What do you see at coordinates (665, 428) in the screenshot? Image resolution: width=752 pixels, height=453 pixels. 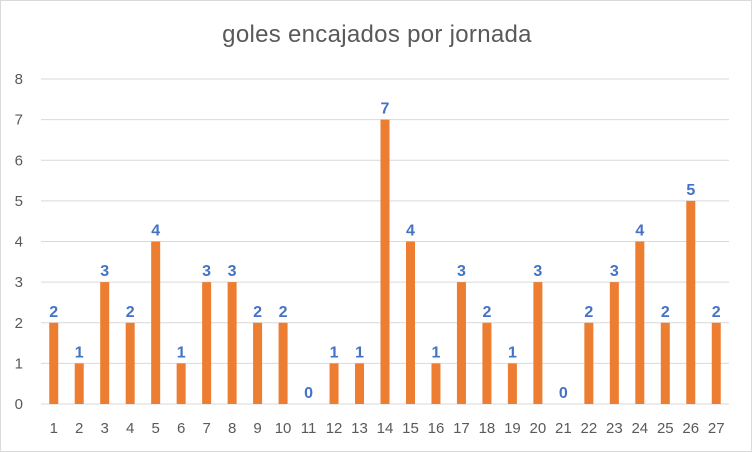 I see `x-tick-label: 25` at bounding box center [665, 428].